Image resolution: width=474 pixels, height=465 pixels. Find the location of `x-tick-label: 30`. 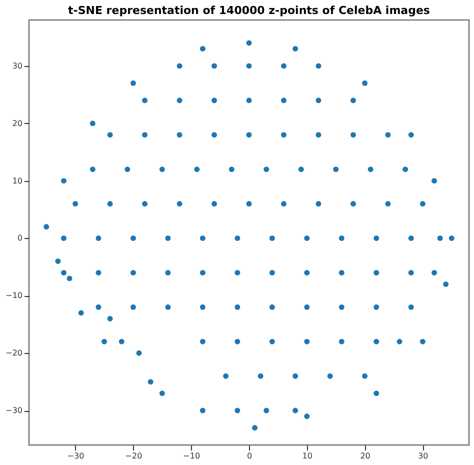

x-tick-label: 30 is located at coordinates (423, 456).